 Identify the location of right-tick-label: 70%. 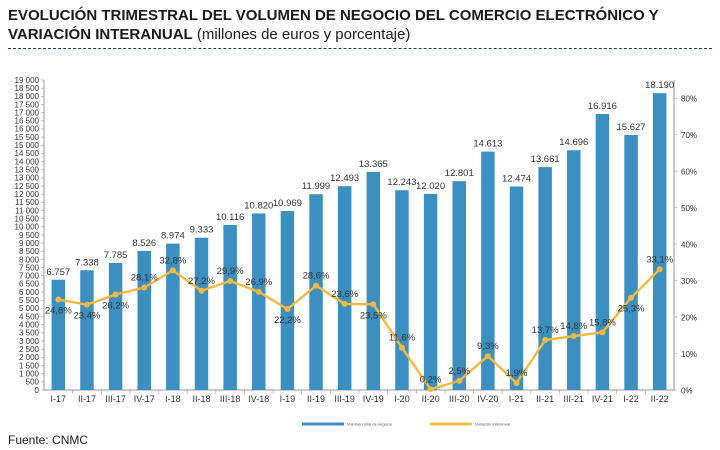
(689, 135).